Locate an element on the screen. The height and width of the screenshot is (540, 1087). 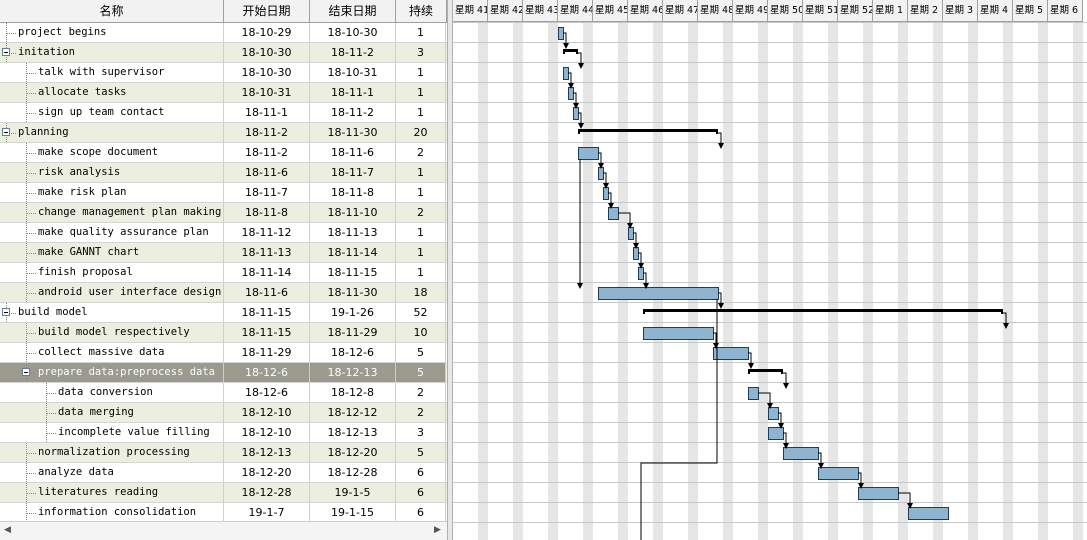
task-name-cell: allocate tasks is located at coordinates (112, 92).